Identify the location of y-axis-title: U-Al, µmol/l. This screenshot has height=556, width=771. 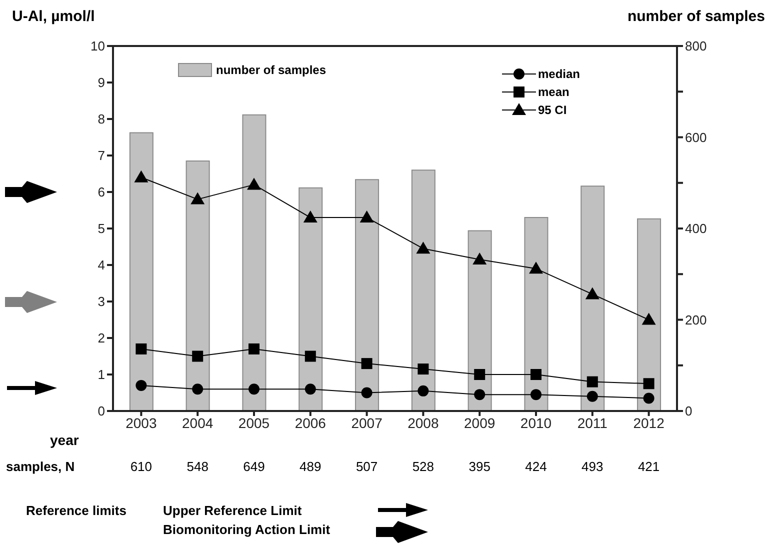
(53, 16).